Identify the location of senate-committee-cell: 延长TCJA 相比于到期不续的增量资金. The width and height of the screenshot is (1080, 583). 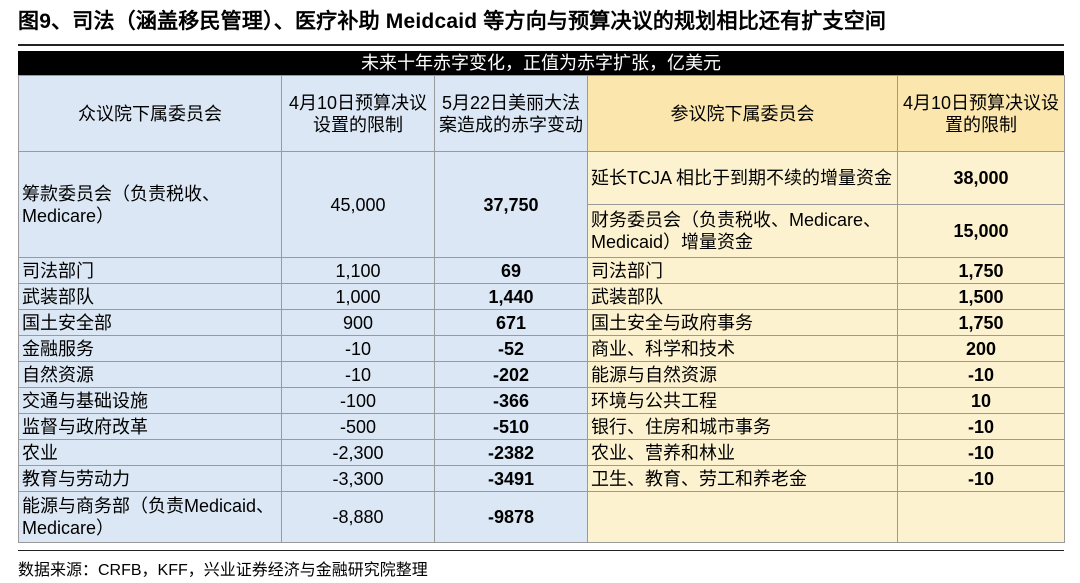
(742, 178).